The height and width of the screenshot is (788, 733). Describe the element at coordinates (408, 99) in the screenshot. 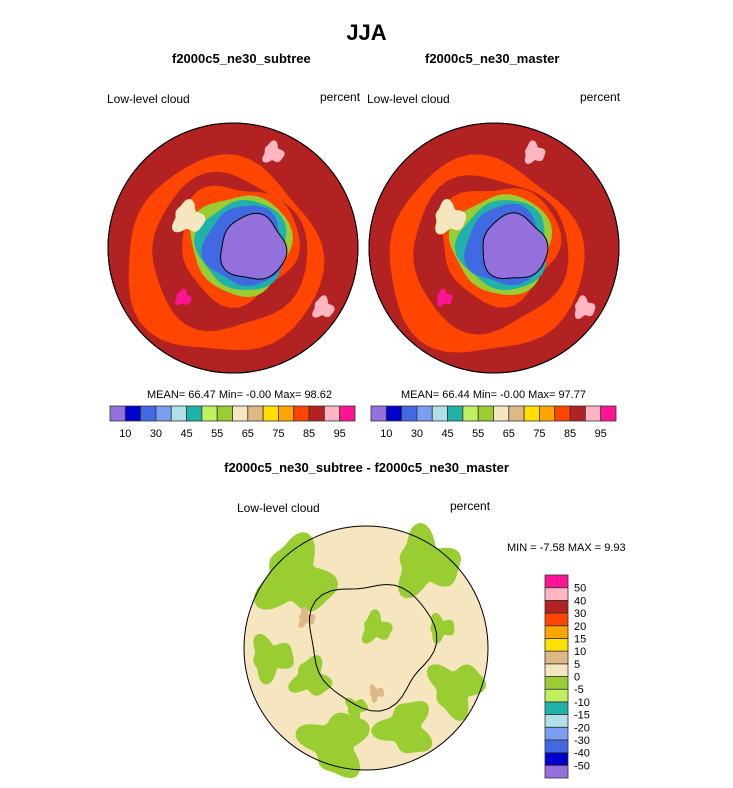

I see `panel-2-variable-label: Low-level cloud` at that location.